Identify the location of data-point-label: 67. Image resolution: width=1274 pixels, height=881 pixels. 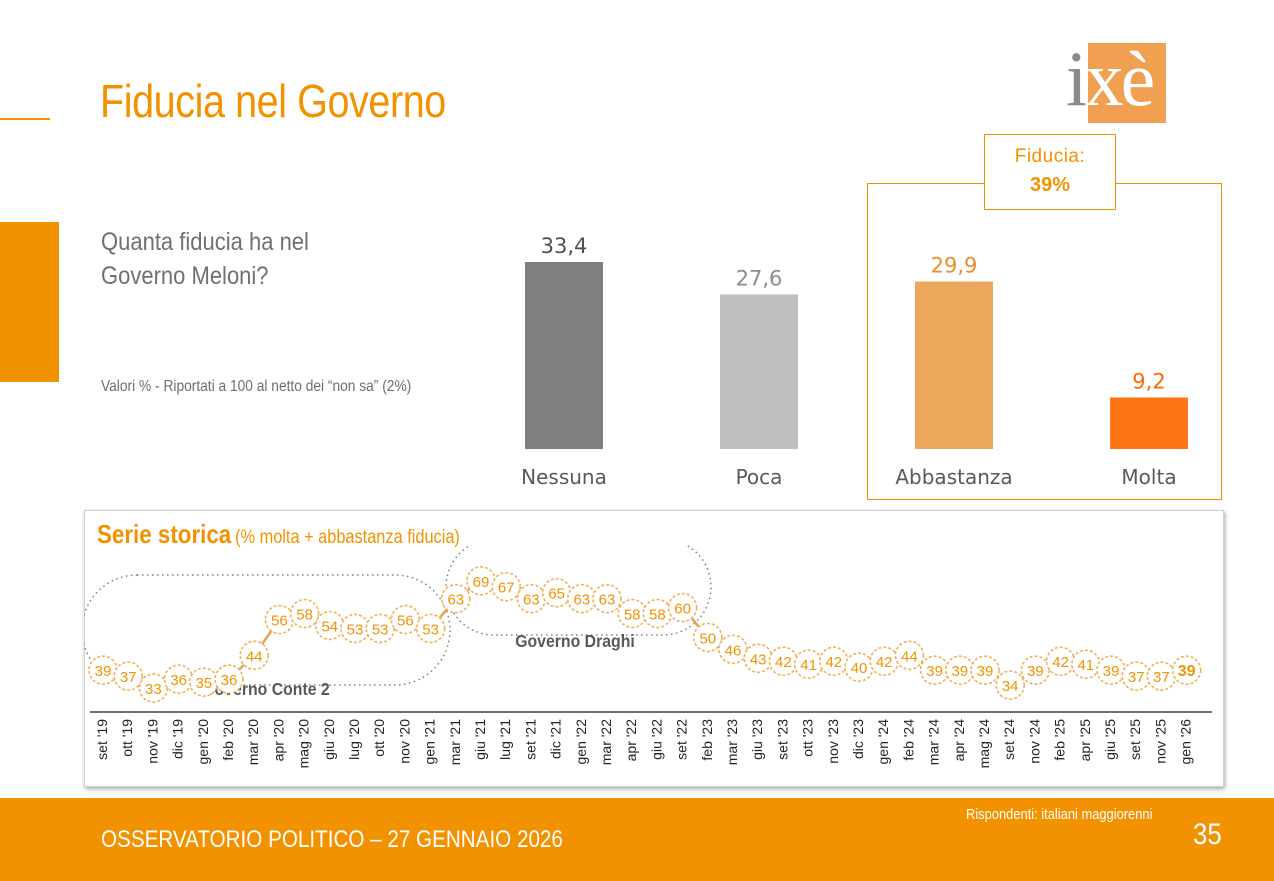
(506, 588).